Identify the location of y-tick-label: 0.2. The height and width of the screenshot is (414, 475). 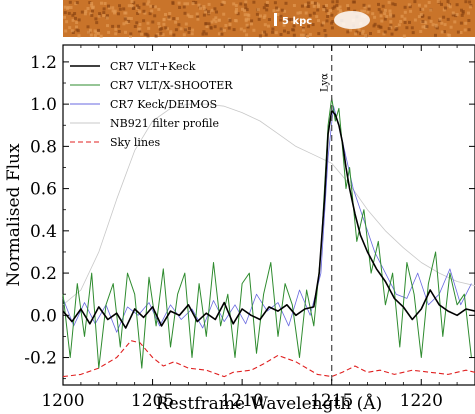
(43, 274).